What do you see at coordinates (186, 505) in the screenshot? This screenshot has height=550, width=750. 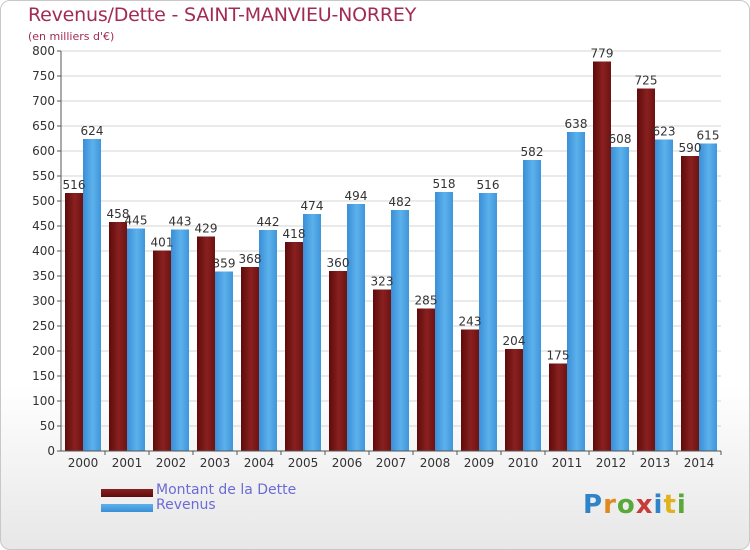 I see `legend-label-revenus: Revenus` at bounding box center [186, 505].